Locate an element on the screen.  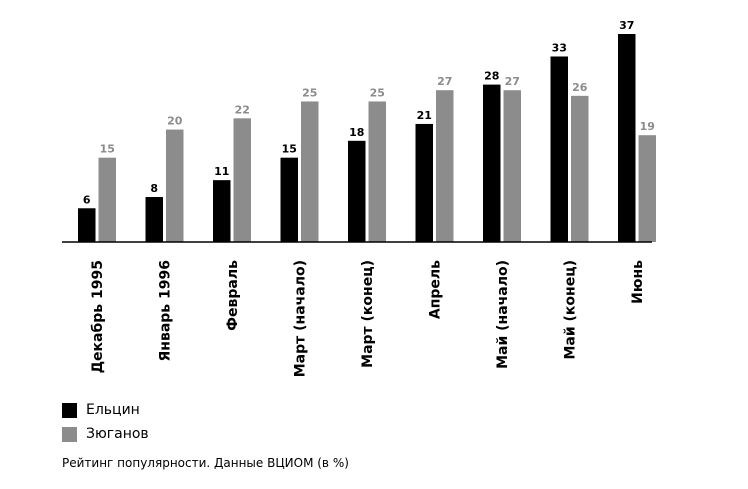
legend-swatch-yeltsin is located at coordinates (69, 410).